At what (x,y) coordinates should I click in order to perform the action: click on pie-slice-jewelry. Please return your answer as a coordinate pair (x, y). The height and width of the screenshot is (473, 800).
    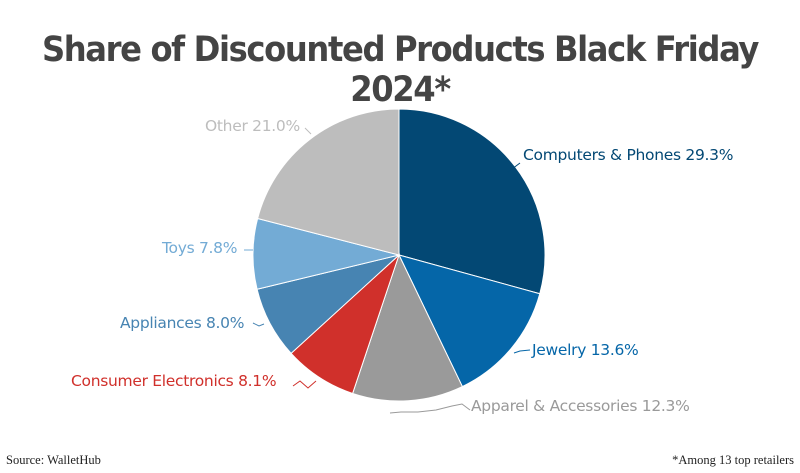
    Looking at the image, I should click on (469, 321).